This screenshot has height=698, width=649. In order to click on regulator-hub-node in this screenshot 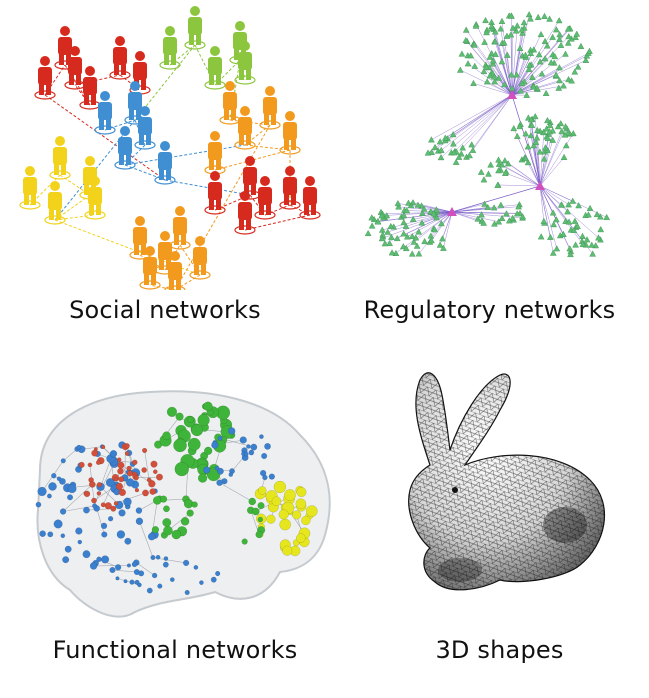, I will do `click(540, 185)`.